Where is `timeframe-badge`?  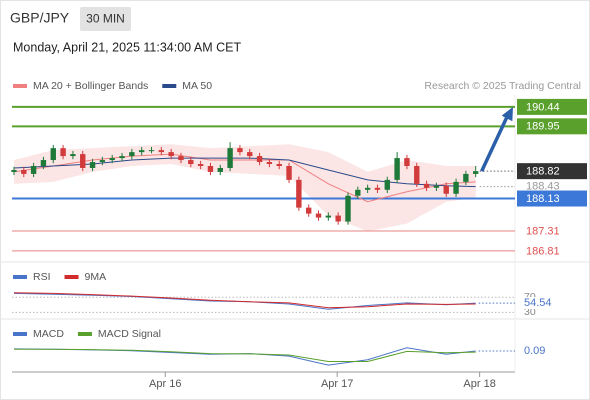
timeframe-badge is located at coordinates (105, 19).